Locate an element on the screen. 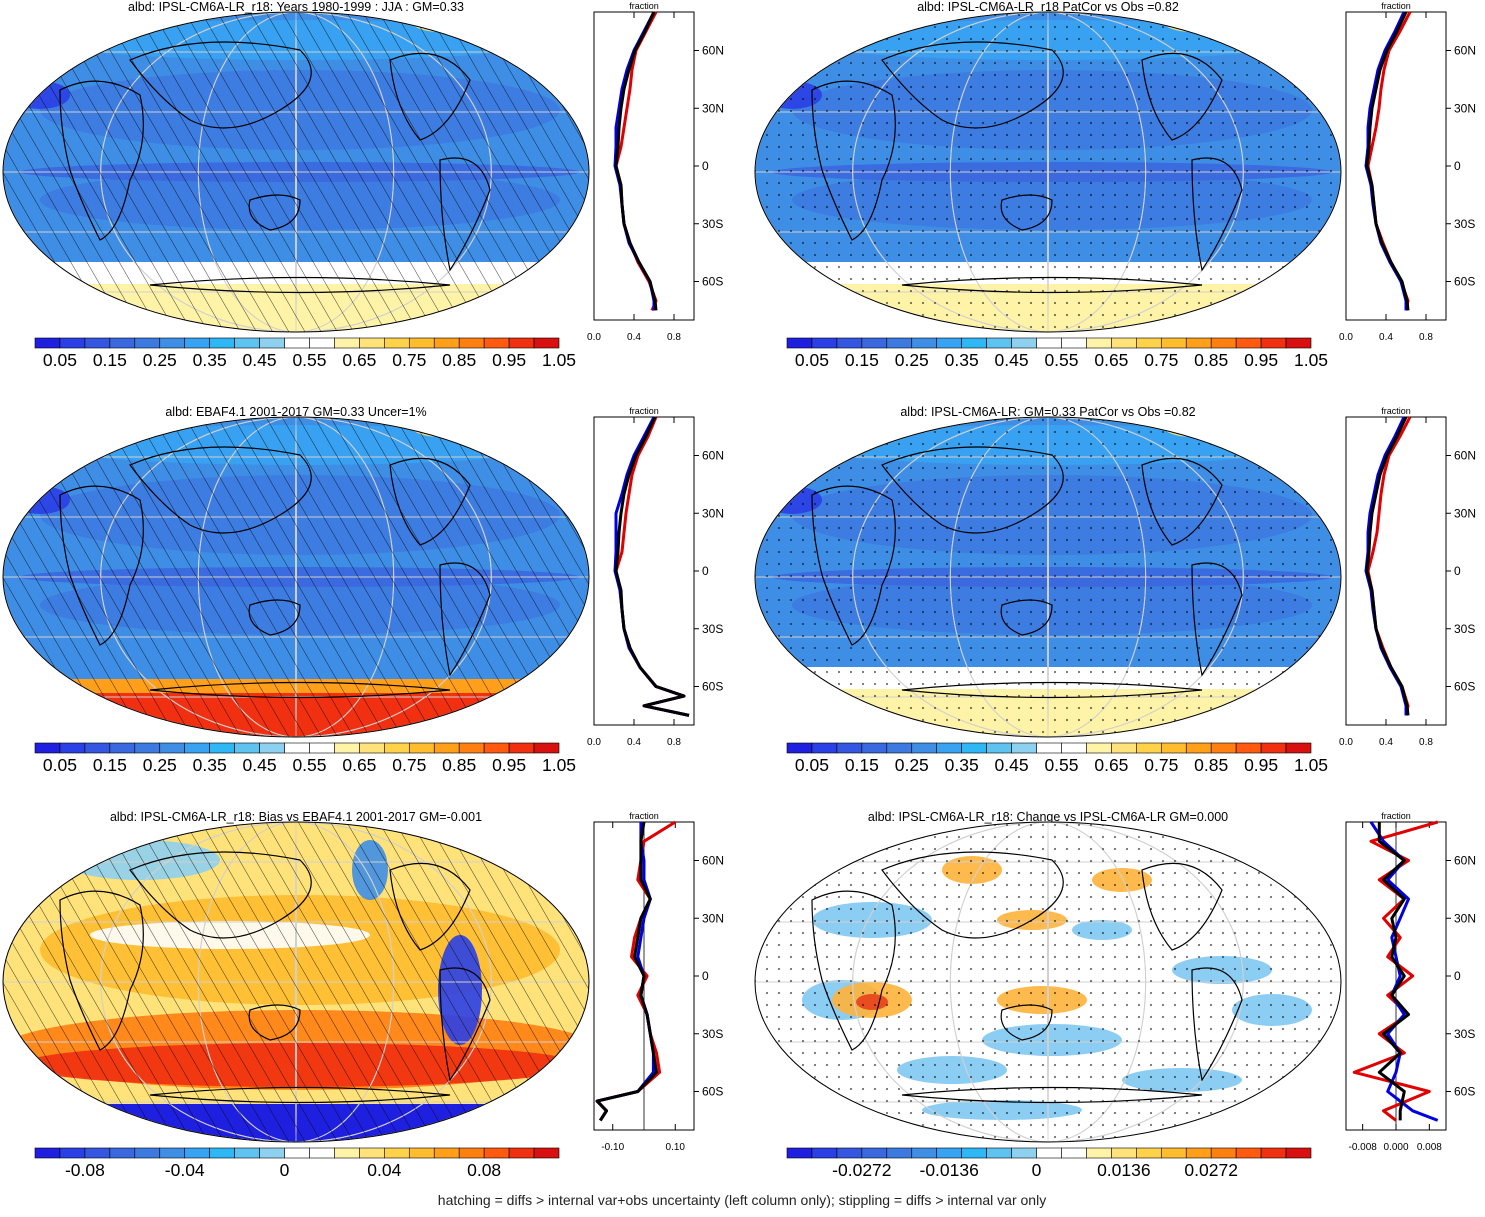 The width and height of the screenshot is (1485, 1217). zonal-lat-label: 60S is located at coordinates (1464, 1092).